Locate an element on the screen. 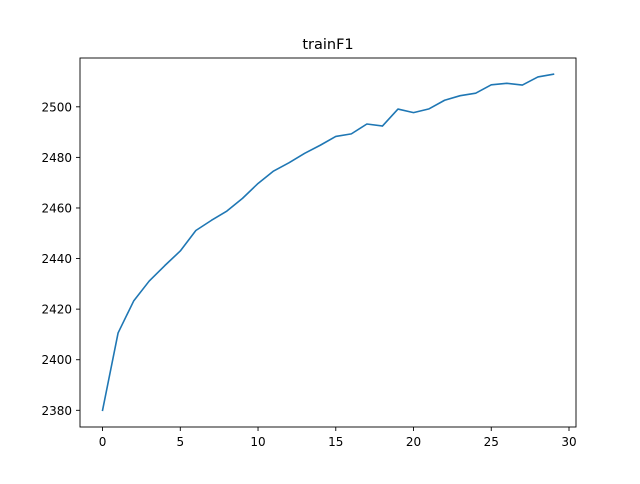  x-tick-label: 30 is located at coordinates (568, 442).